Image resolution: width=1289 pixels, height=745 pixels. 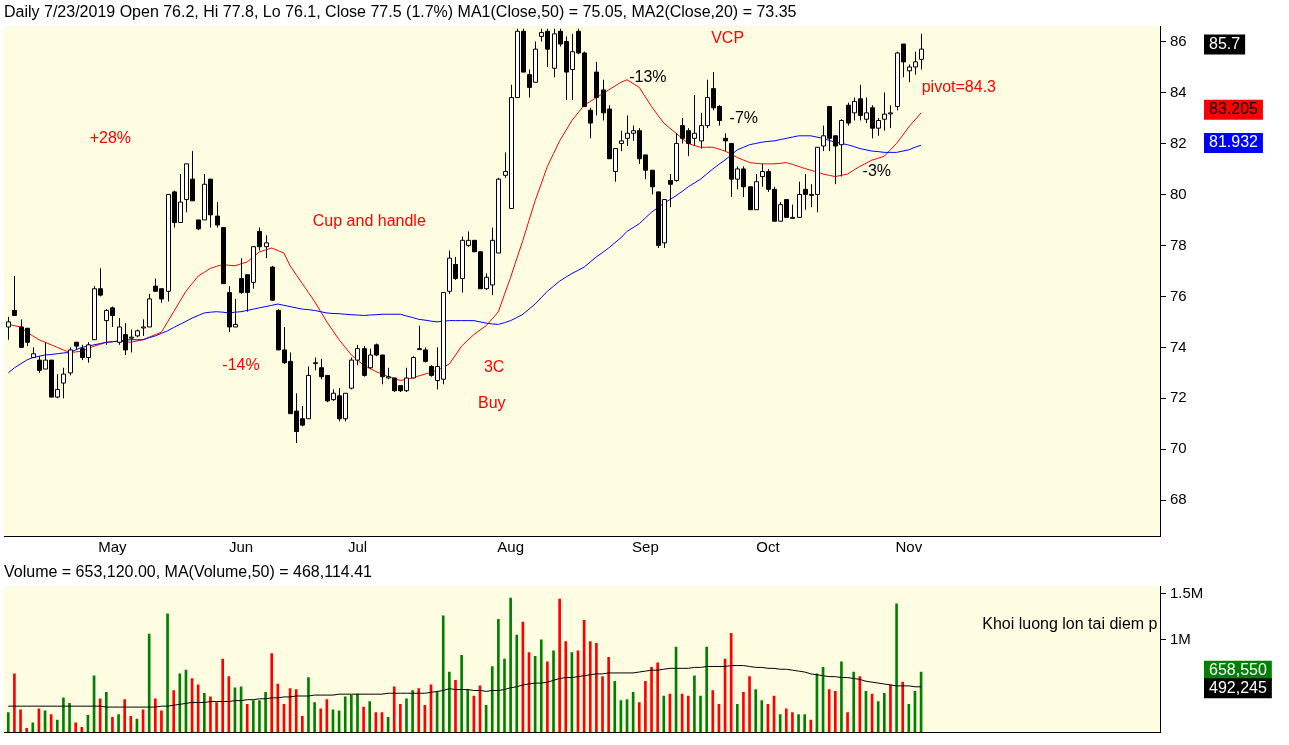 I want to click on chart-title: Volume = 653,120.00, MA(Volume,50) = 468,114.41, so click(x=188, y=572).